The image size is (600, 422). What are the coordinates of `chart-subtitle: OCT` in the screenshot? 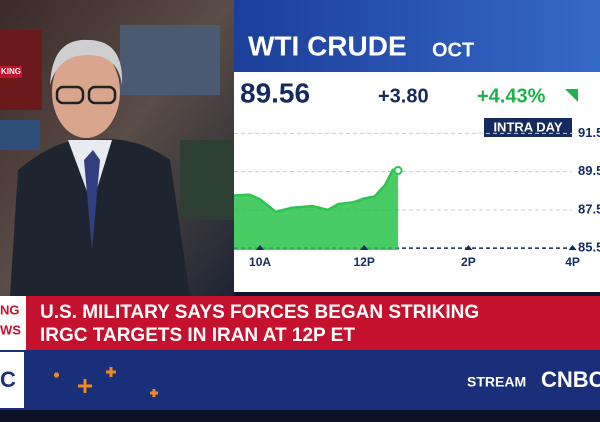 It's located at (453, 50).